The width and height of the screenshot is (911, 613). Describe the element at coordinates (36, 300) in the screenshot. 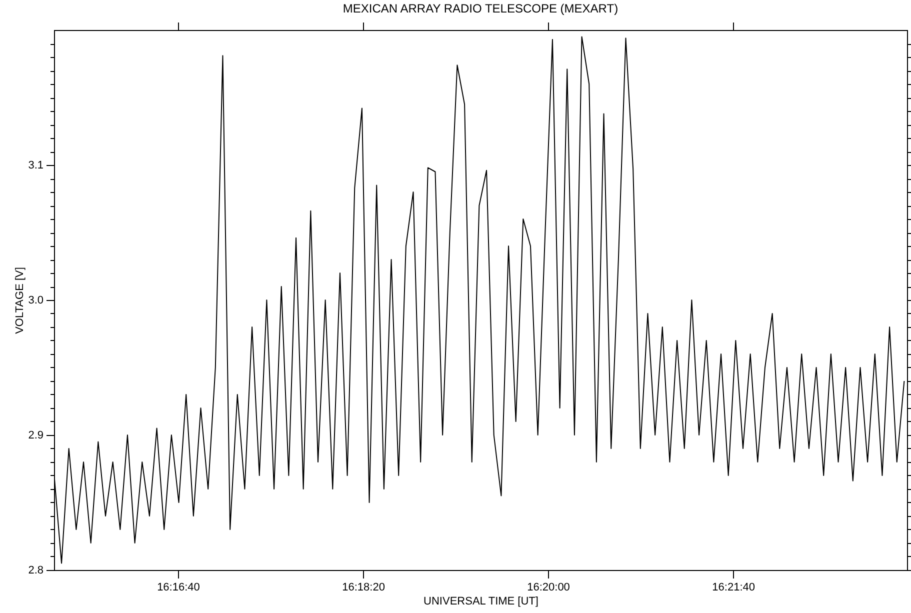

I see `y-tick-label: 3.0` at that location.